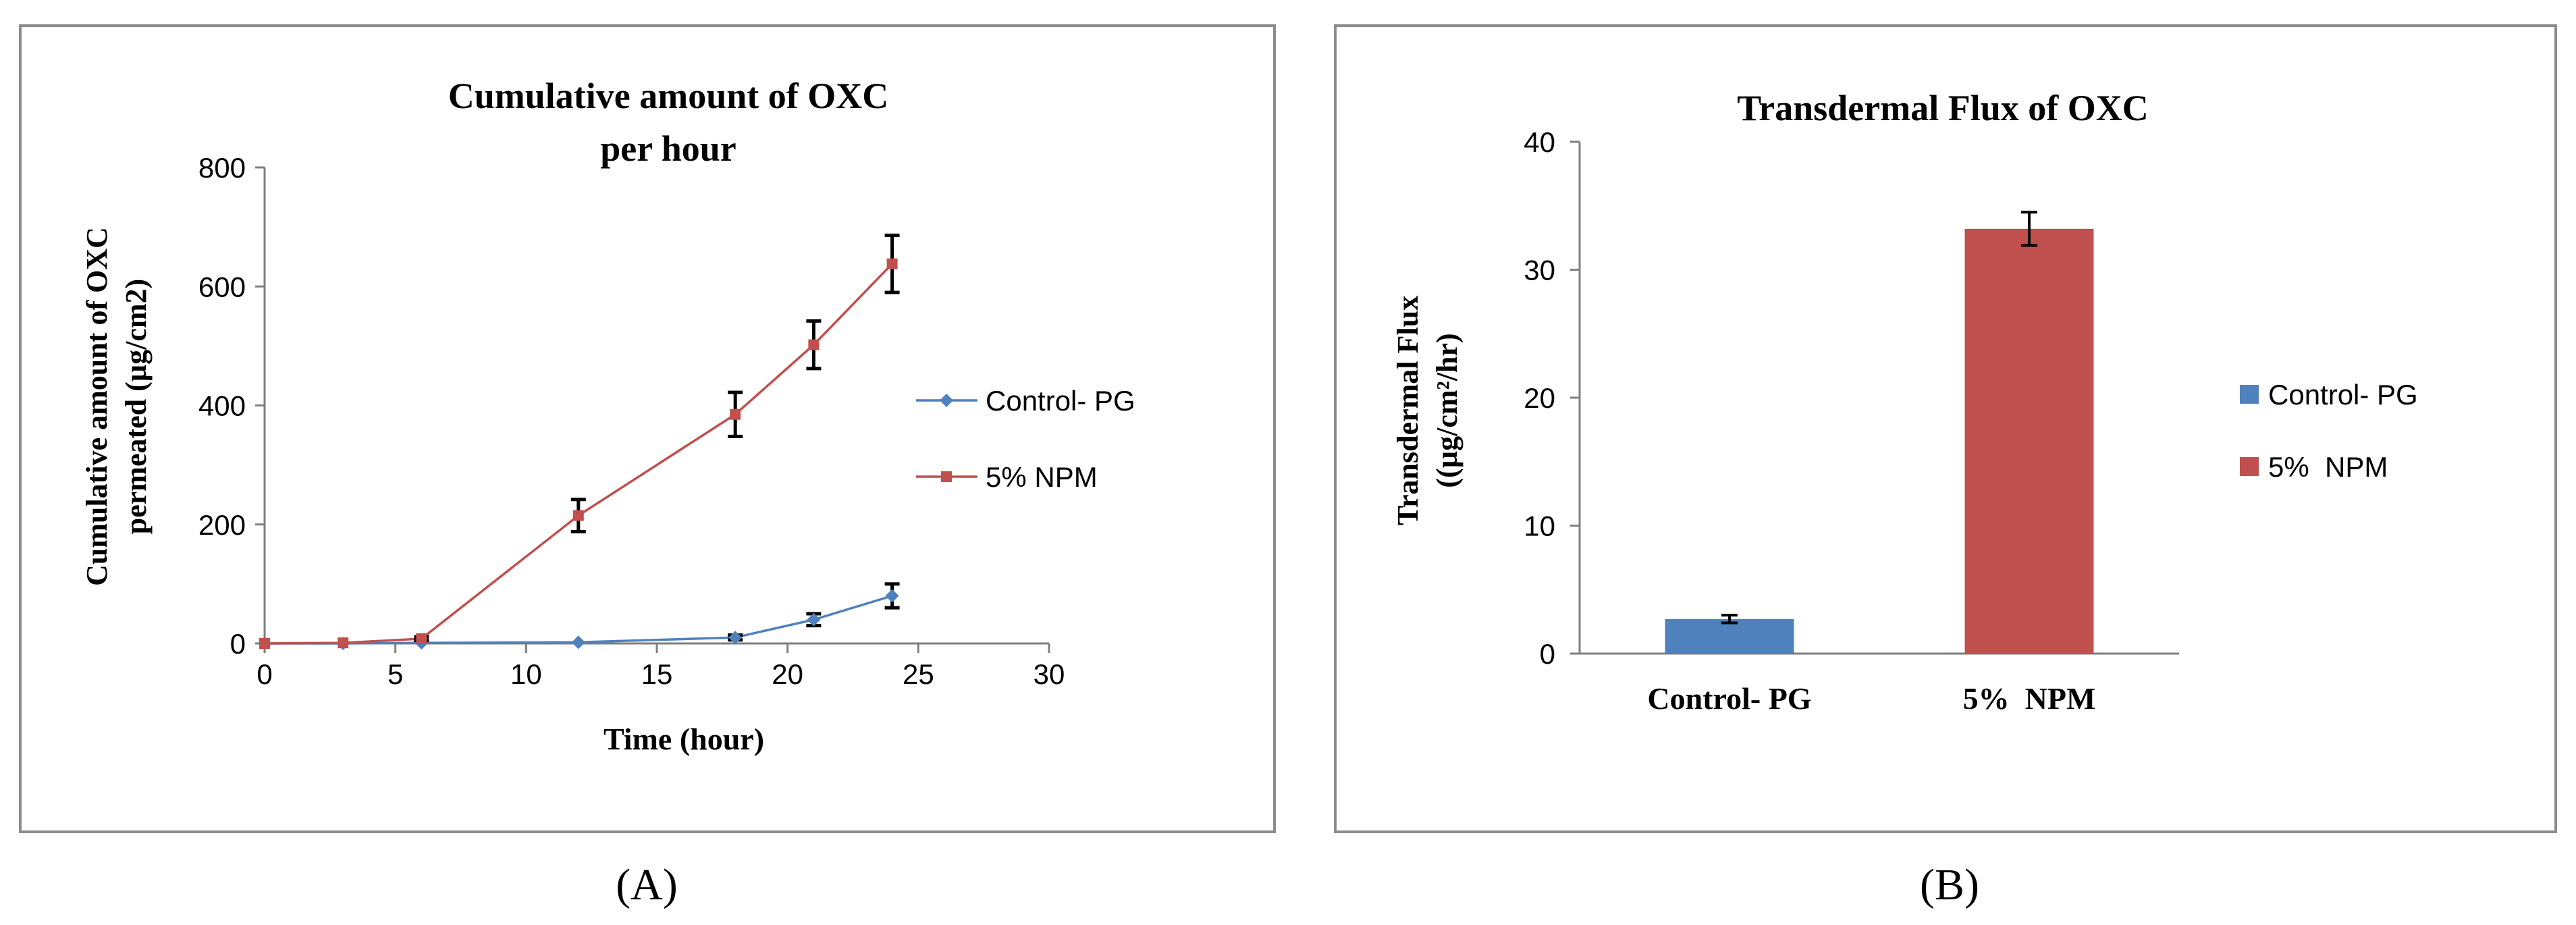 This screenshot has width=2576, height=925. Describe the element at coordinates (668, 96) in the screenshot. I see `chart-a-title-line1: Cumulative amount of OXC` at that location.